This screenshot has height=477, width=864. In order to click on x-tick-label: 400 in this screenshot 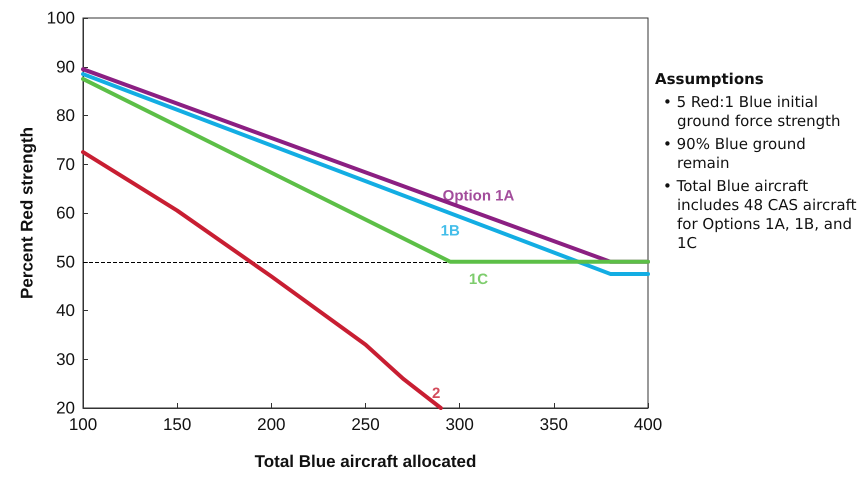, I will do `click(648, 424)`.